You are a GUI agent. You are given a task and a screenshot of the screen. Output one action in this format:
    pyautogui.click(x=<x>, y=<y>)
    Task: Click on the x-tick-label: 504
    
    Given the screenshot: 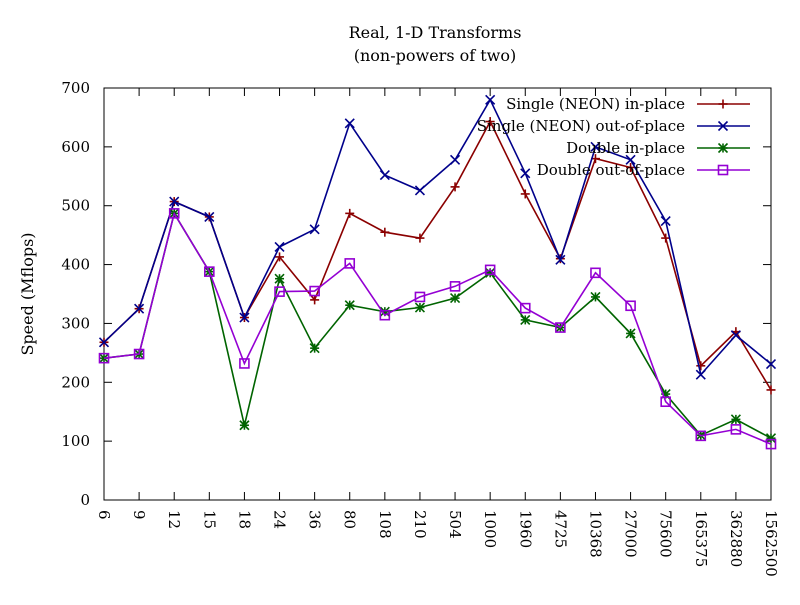 What is the action you would take?
    pyautogui.click(x=455, y=524)
    